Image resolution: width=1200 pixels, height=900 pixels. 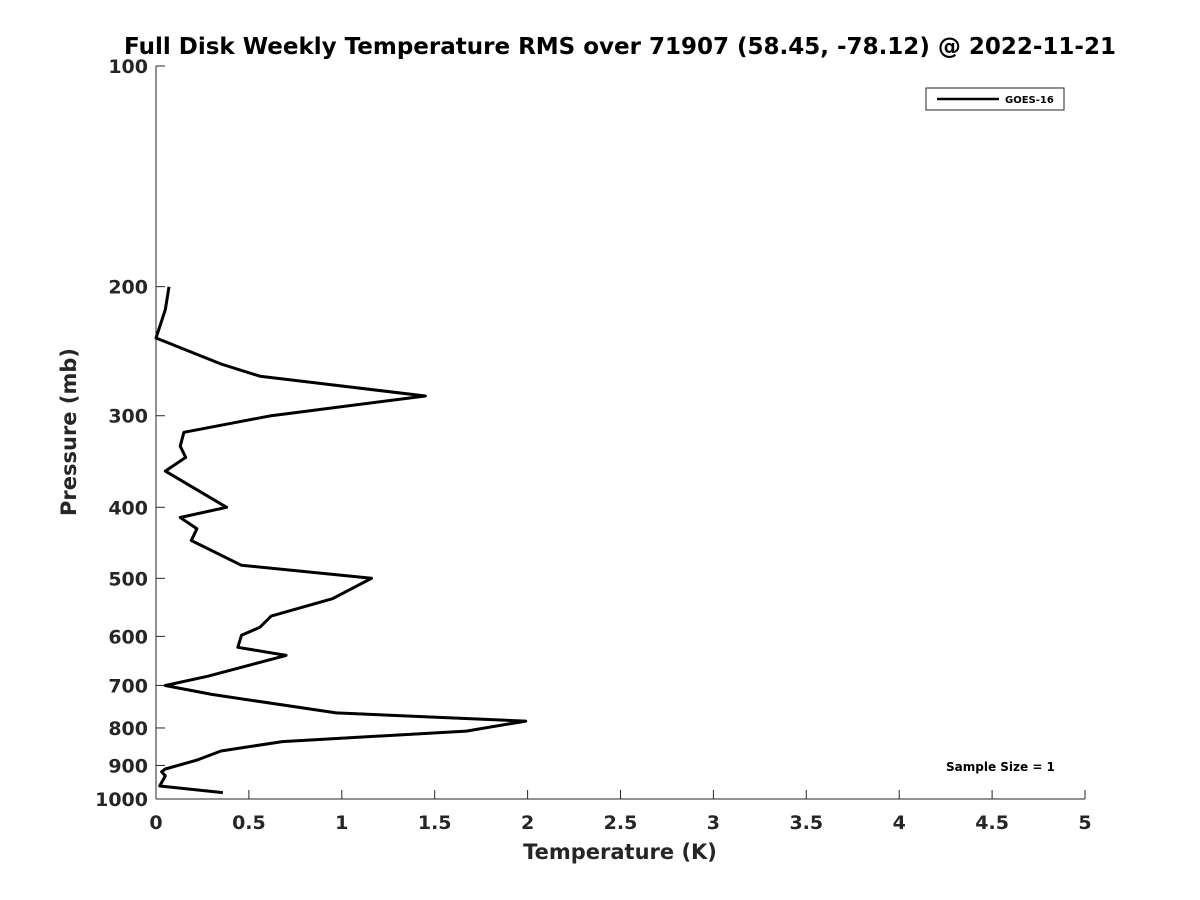 What do you see at coordinates (341, 823) in the screenshot?
I see `x-tick-label: 1` at bounding box center [341, 823].